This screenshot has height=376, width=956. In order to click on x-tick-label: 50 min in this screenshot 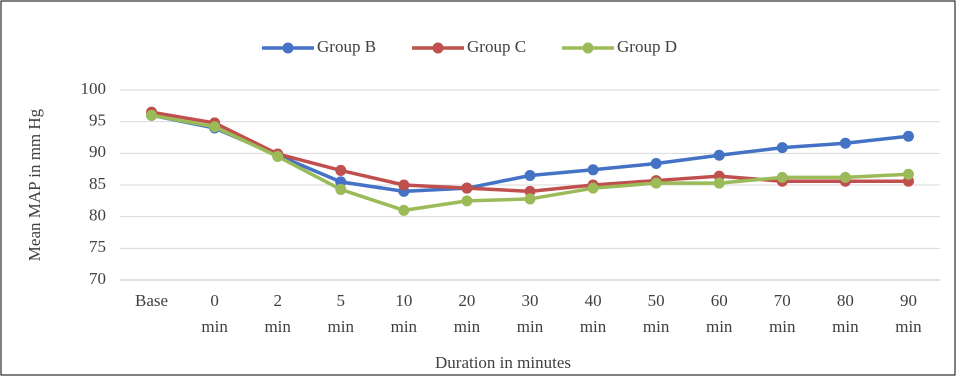, I will do `click(656, 313)`.